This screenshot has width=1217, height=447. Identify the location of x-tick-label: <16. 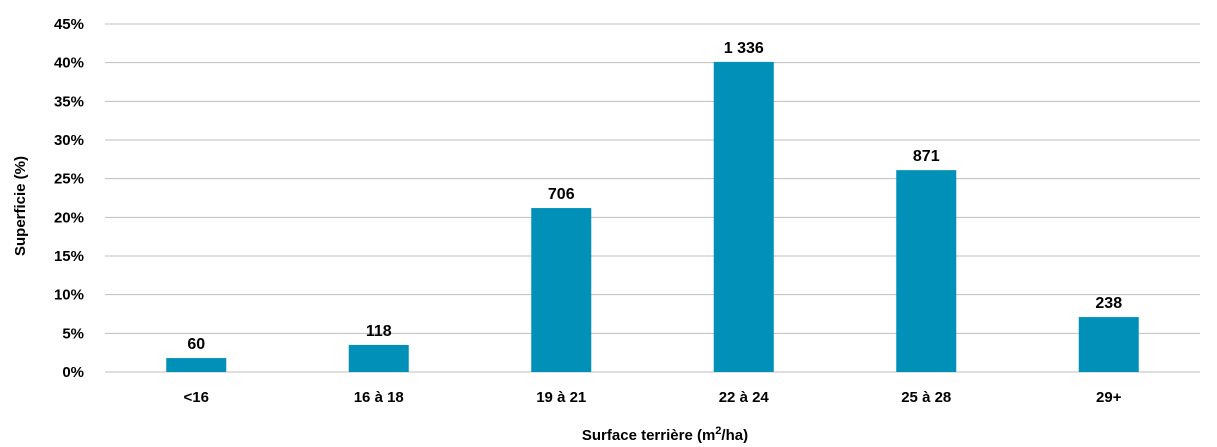
(196, 397).